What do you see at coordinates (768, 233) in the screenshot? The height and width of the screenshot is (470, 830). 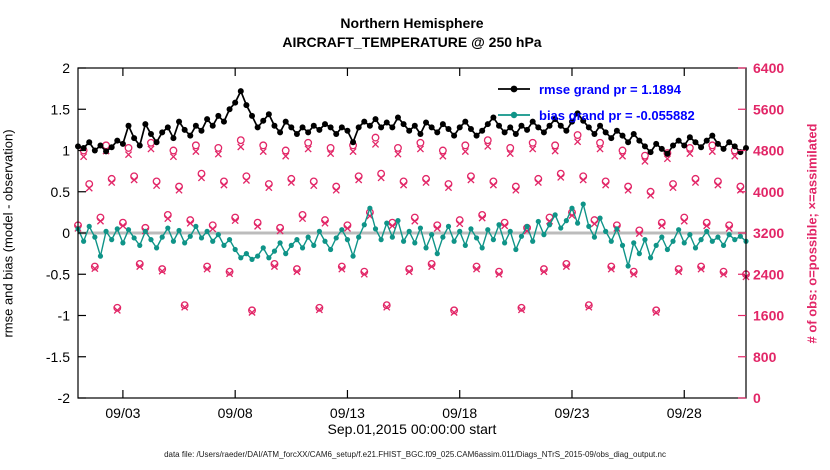 I see `right-tick-label: 3200` at bounding box center [768, 233].